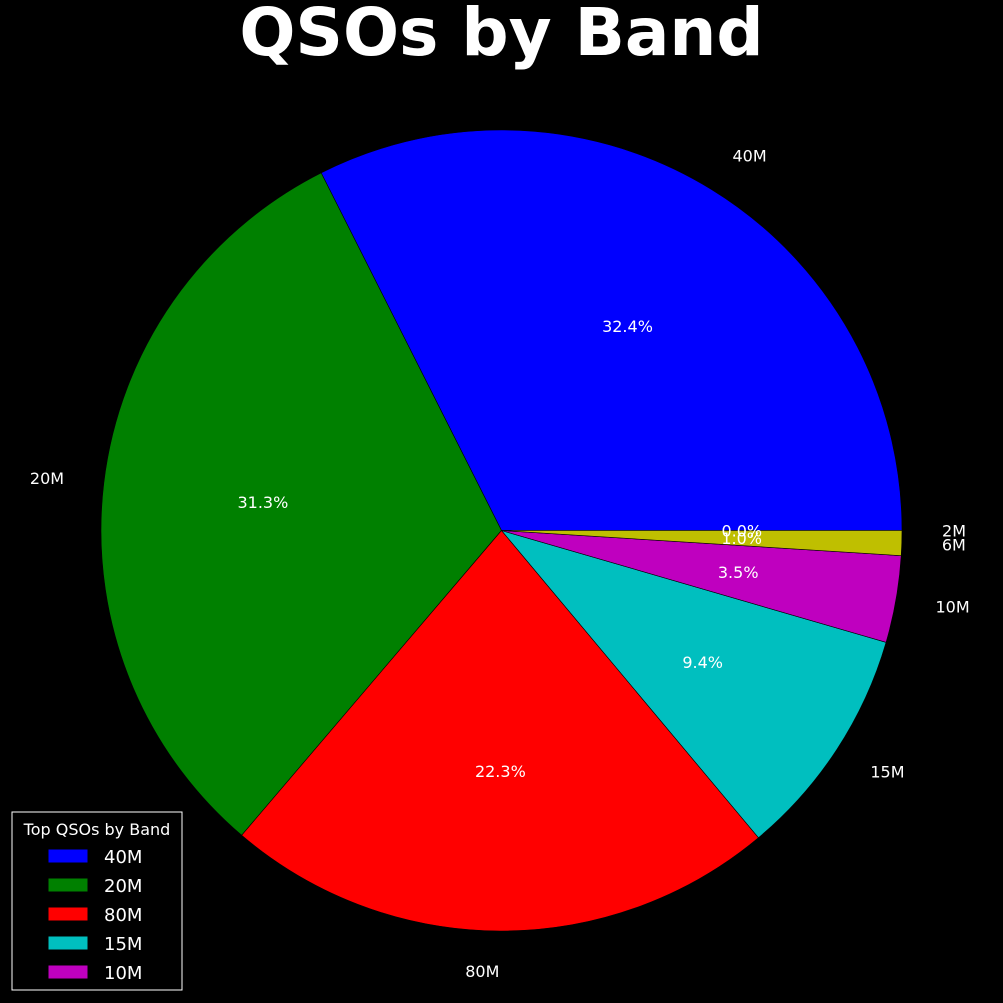 This screenshot has width=1003, height=1003. Describe the element at coordinates (500, 771) in the screenshot. I see `slice-percent-80m: 22.3%` at that location.